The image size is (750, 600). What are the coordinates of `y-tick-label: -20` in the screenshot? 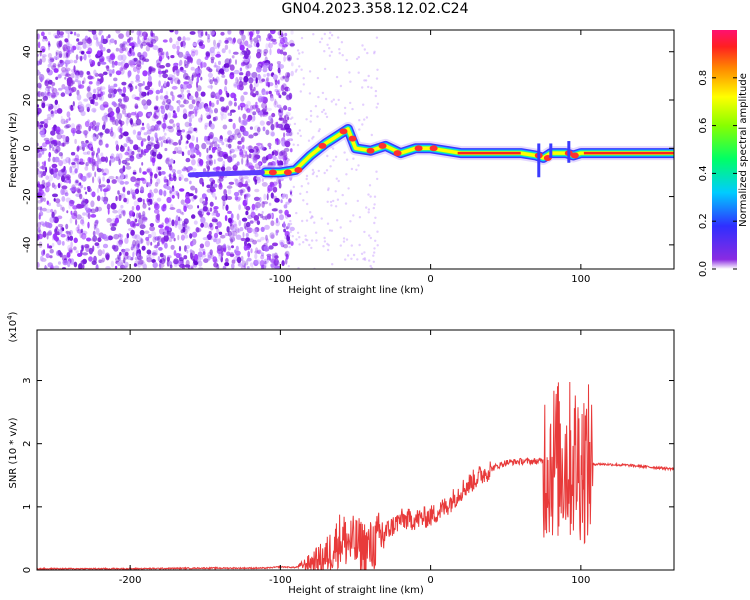 It's located at (27, 196).